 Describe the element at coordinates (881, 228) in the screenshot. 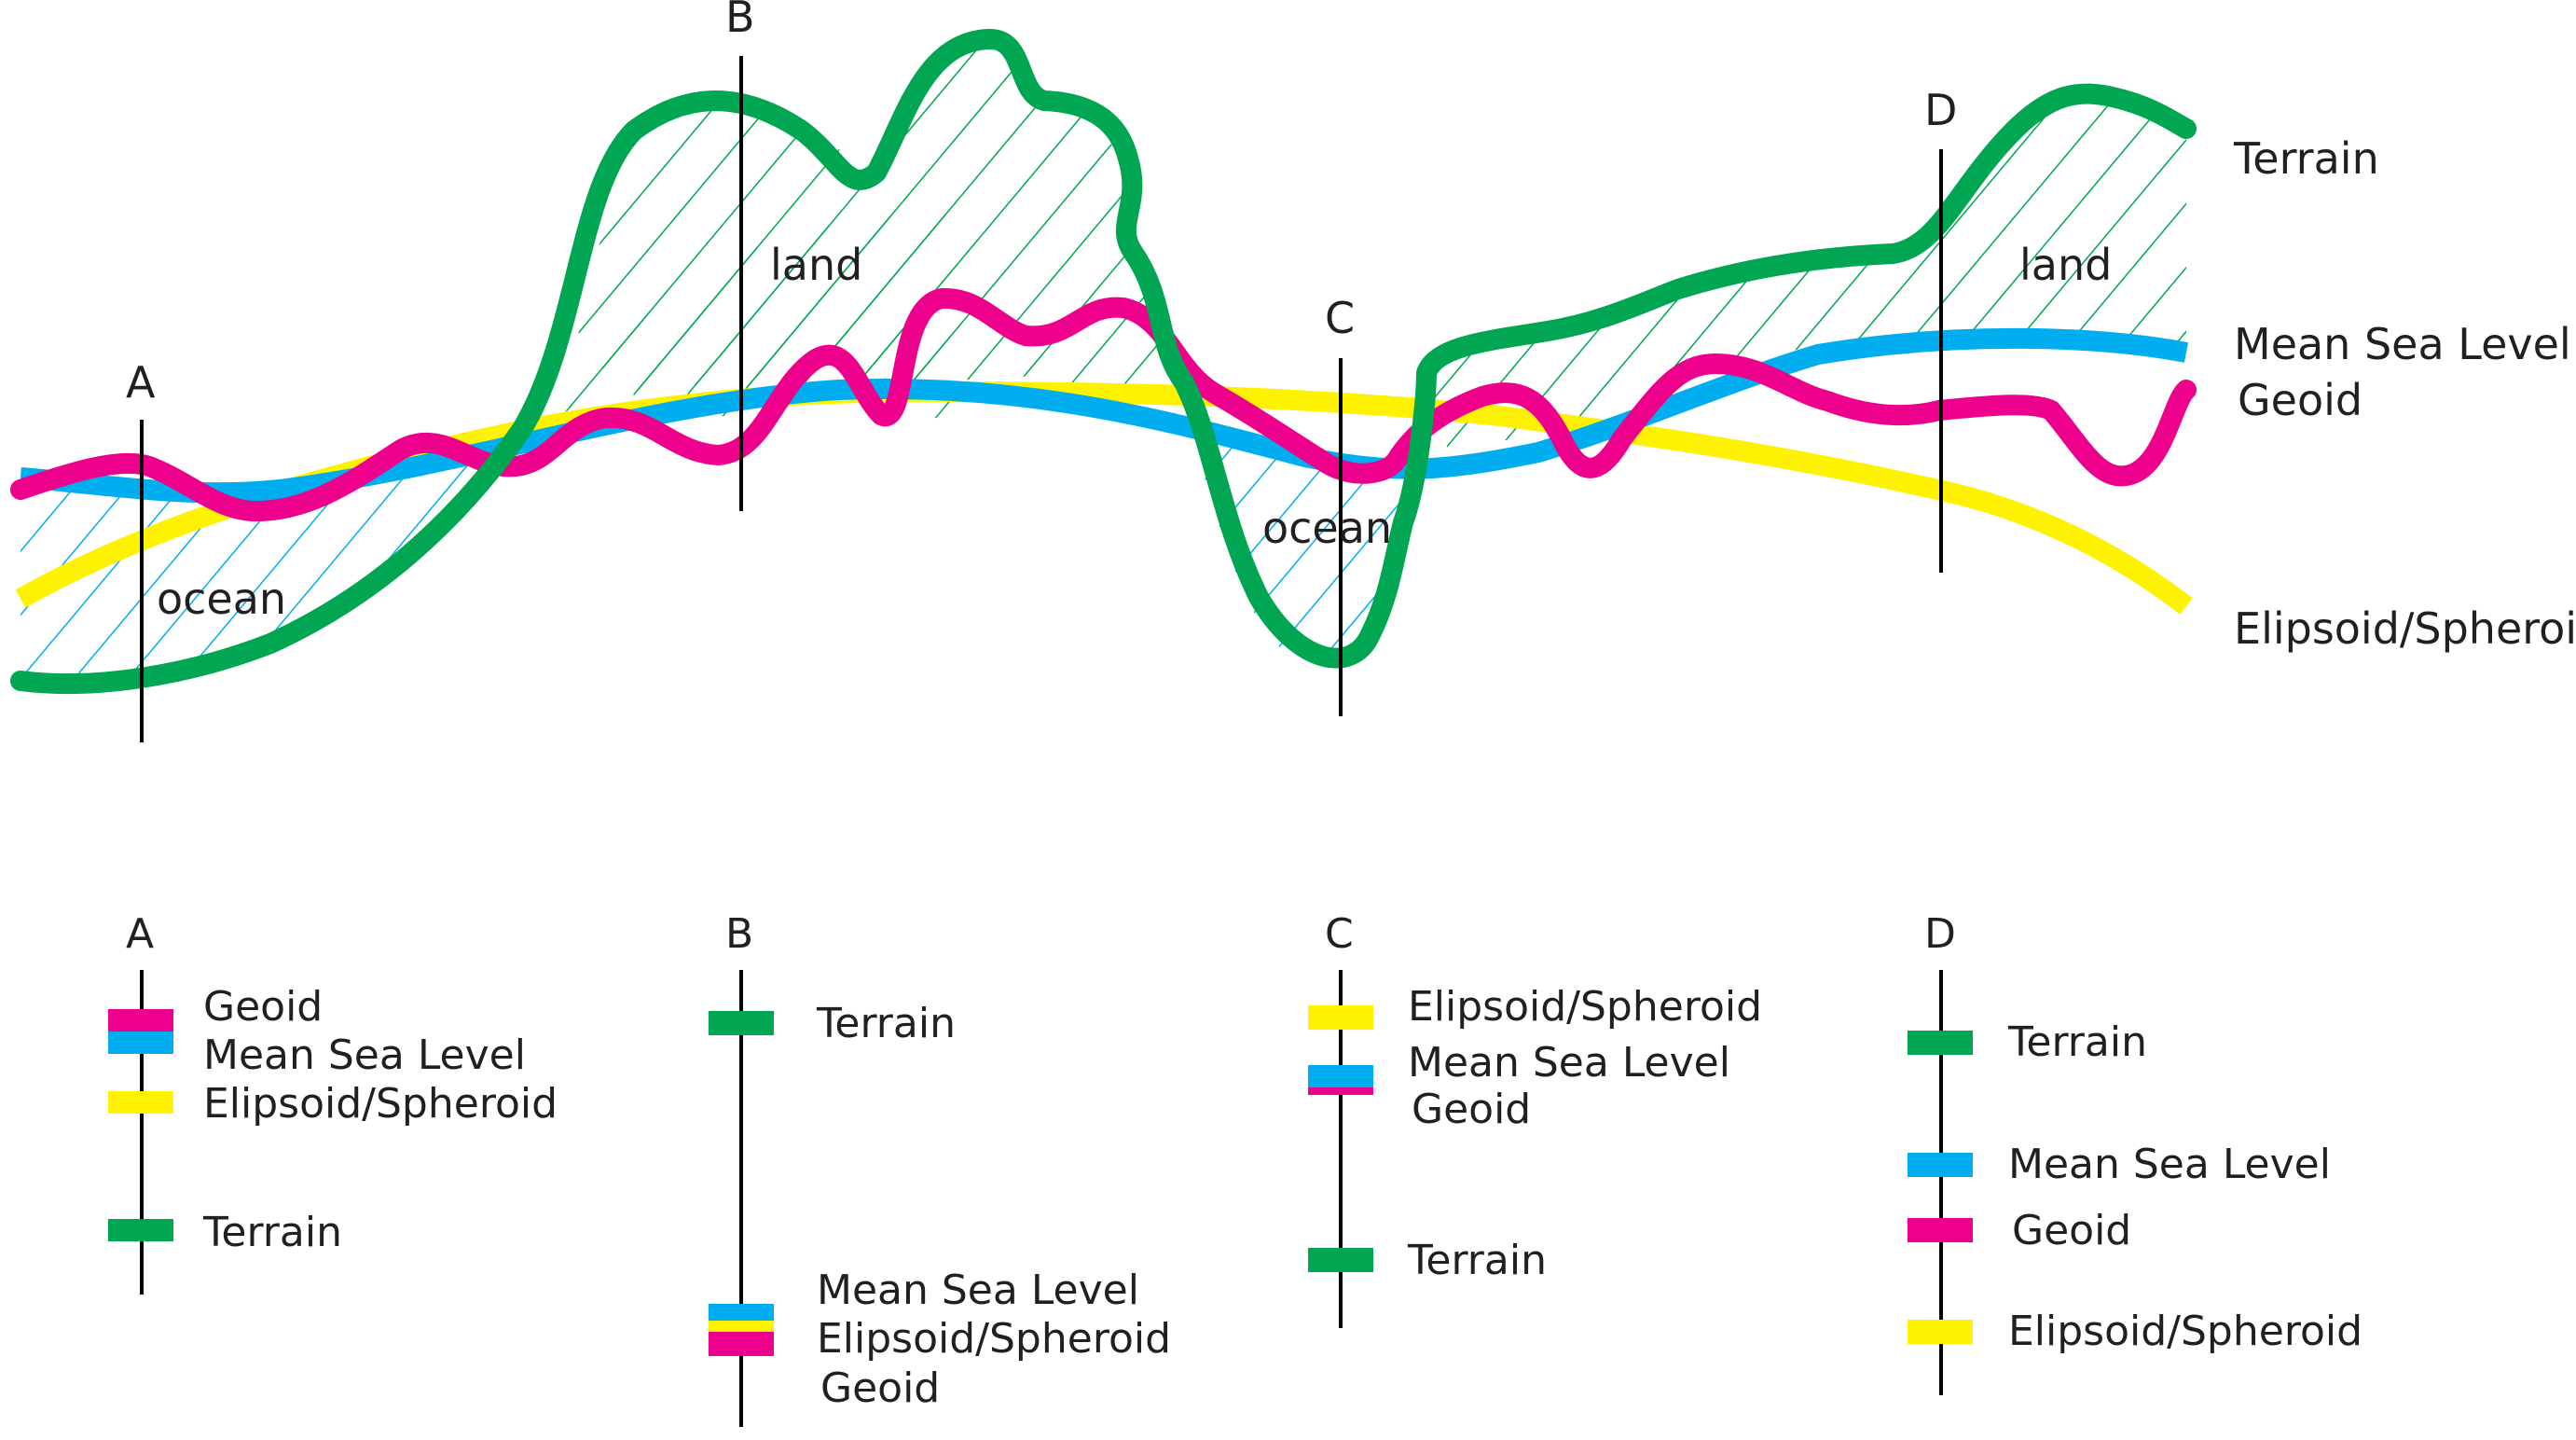

I see `land-region-b2-hatch` at that location.